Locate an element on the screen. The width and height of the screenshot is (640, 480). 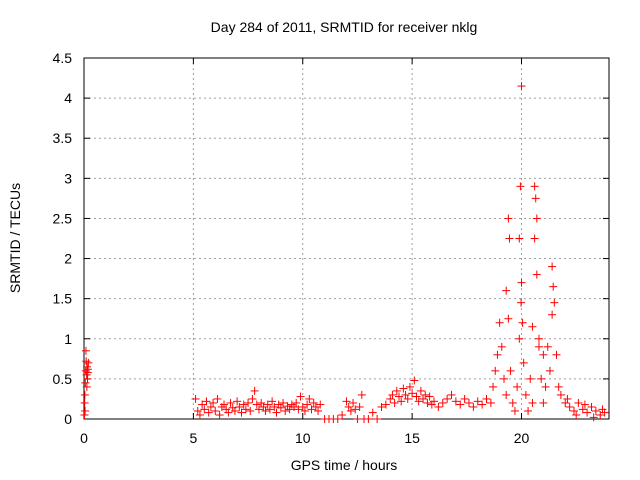
x-tick-label: 0 is located at coordinates (84, 438).